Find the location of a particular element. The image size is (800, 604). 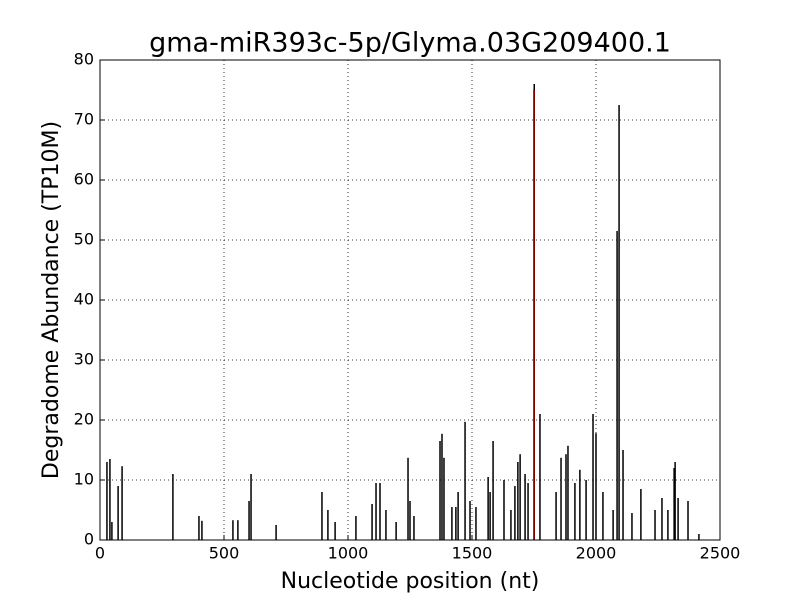

y-tick-label: 0 is located at coordinates (89, 539).